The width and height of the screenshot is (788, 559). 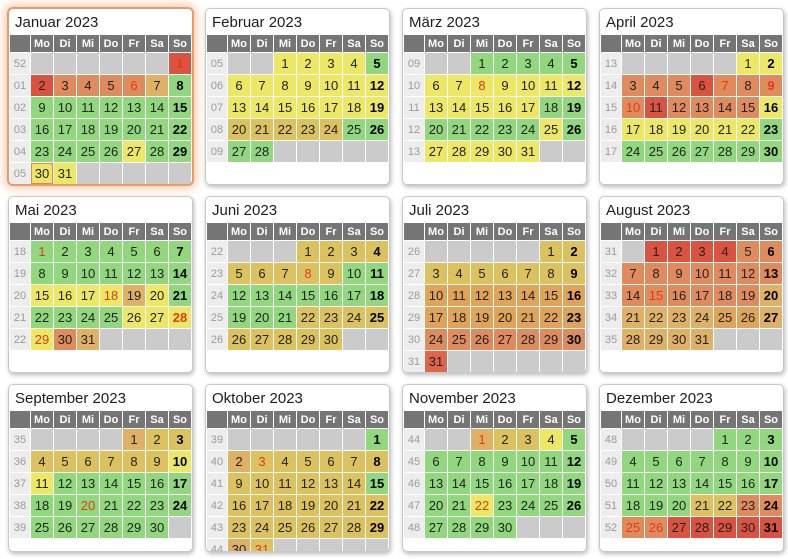 What do you see at coordinates (748, 129) in the screenshot?
I see `day-cell: 22` at bounding box center [748, 129].